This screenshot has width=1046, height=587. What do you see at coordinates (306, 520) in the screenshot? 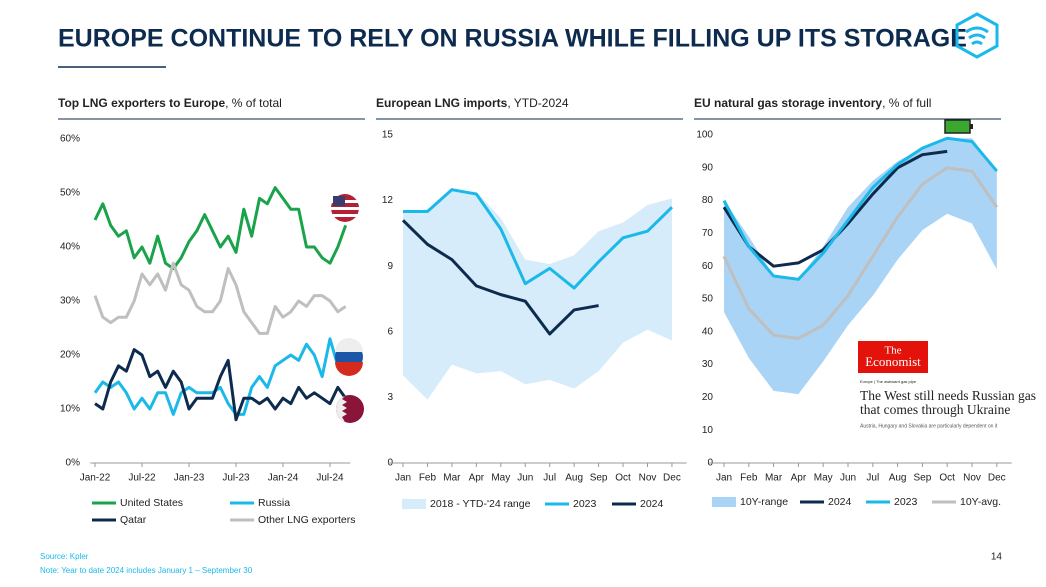
I see `legend-label: Other LNG exporters` at bounding box center [306, 520].